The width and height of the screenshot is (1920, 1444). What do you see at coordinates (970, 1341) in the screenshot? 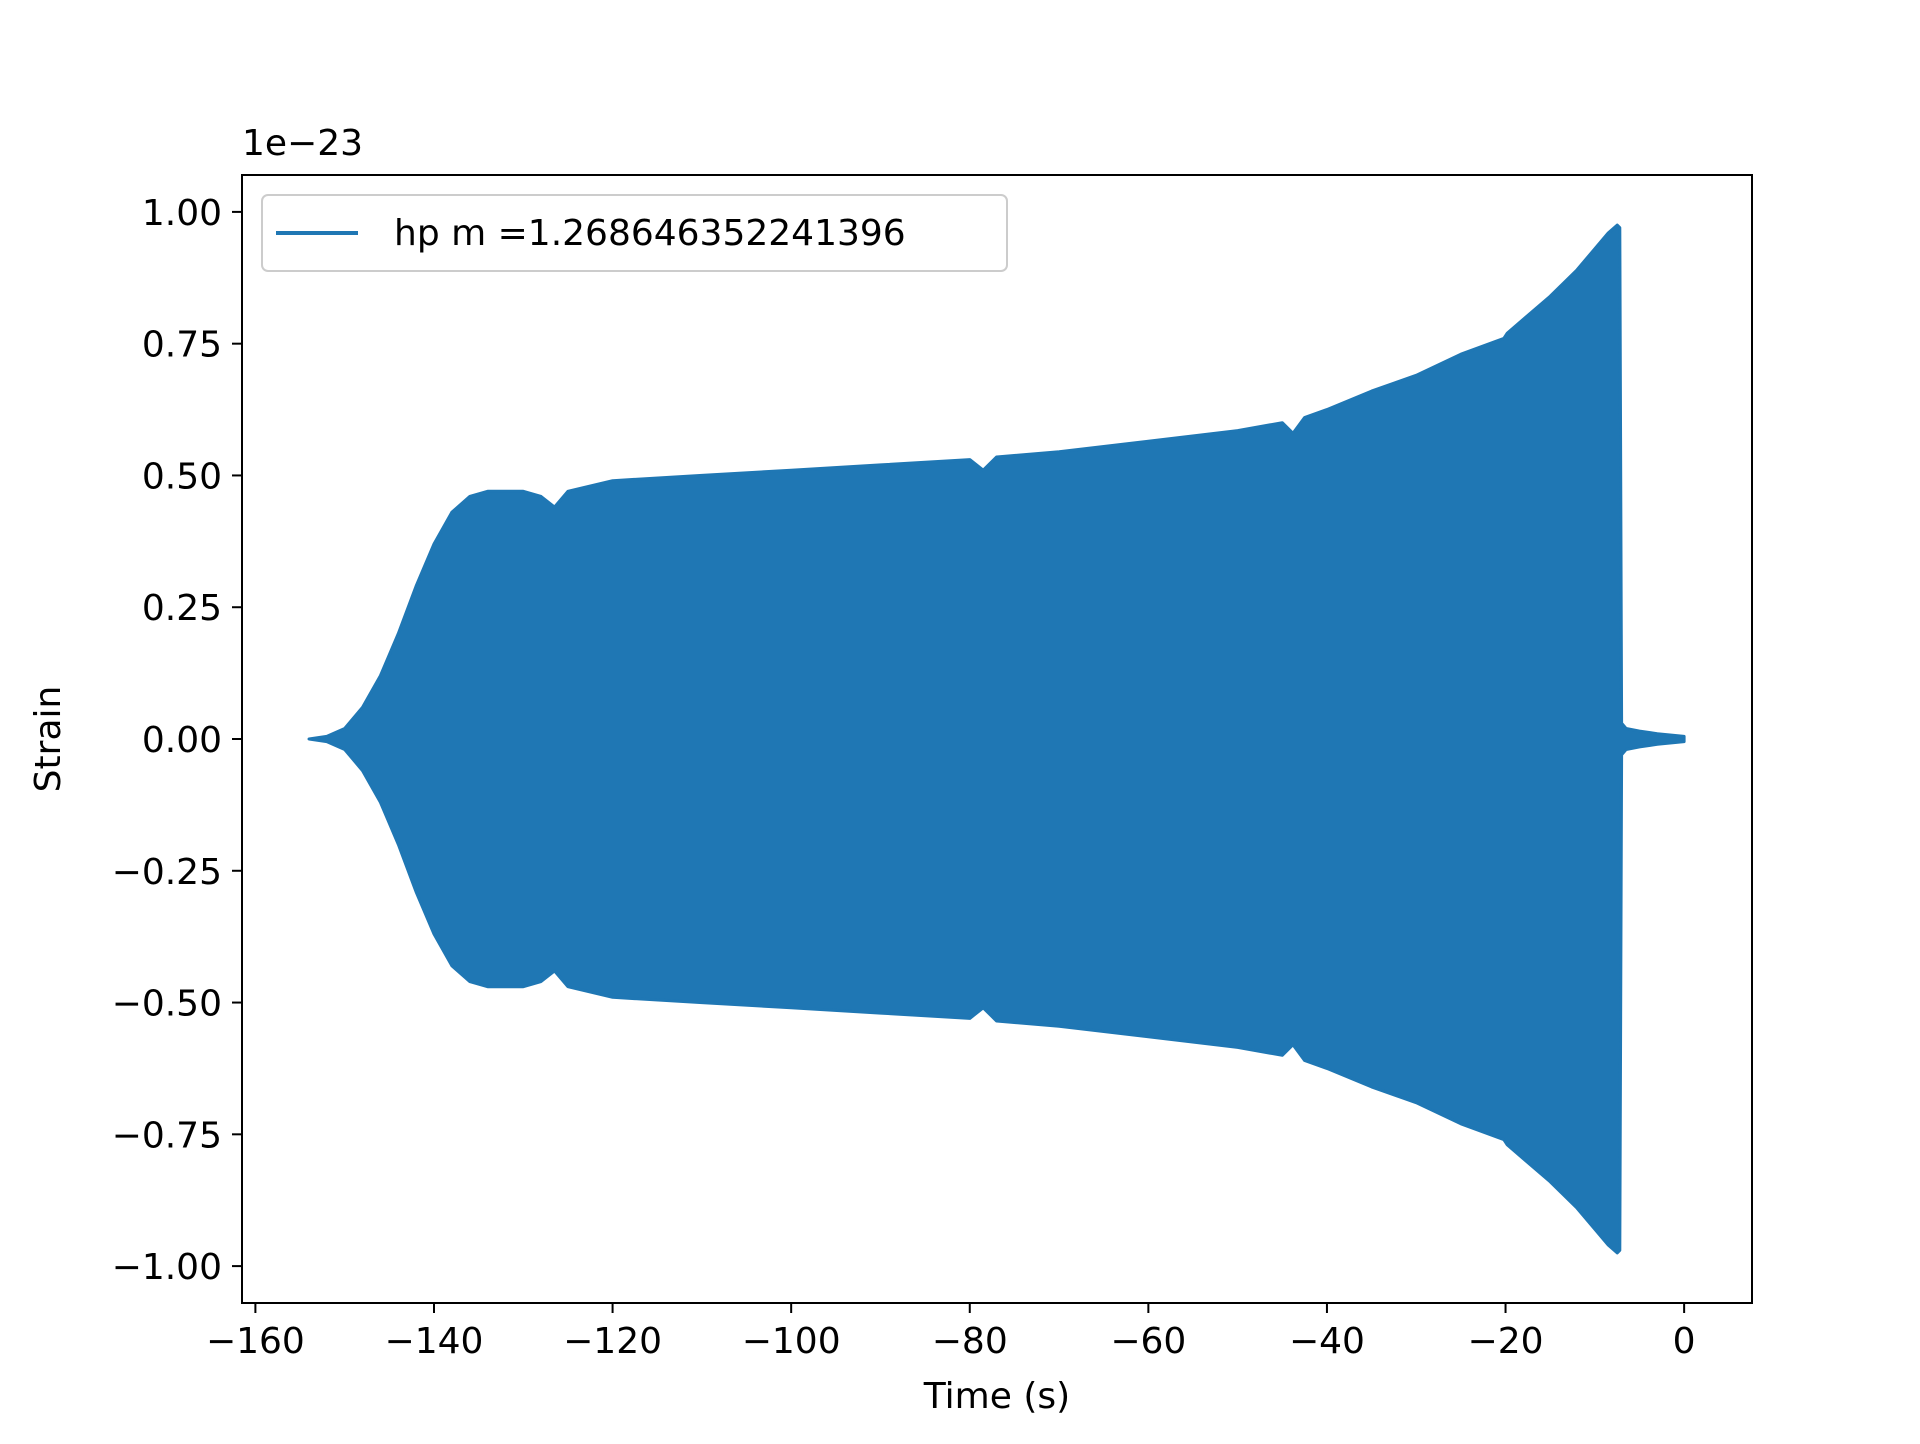
I see `x-tick-label: −80` at bounding box center [970, 1341].